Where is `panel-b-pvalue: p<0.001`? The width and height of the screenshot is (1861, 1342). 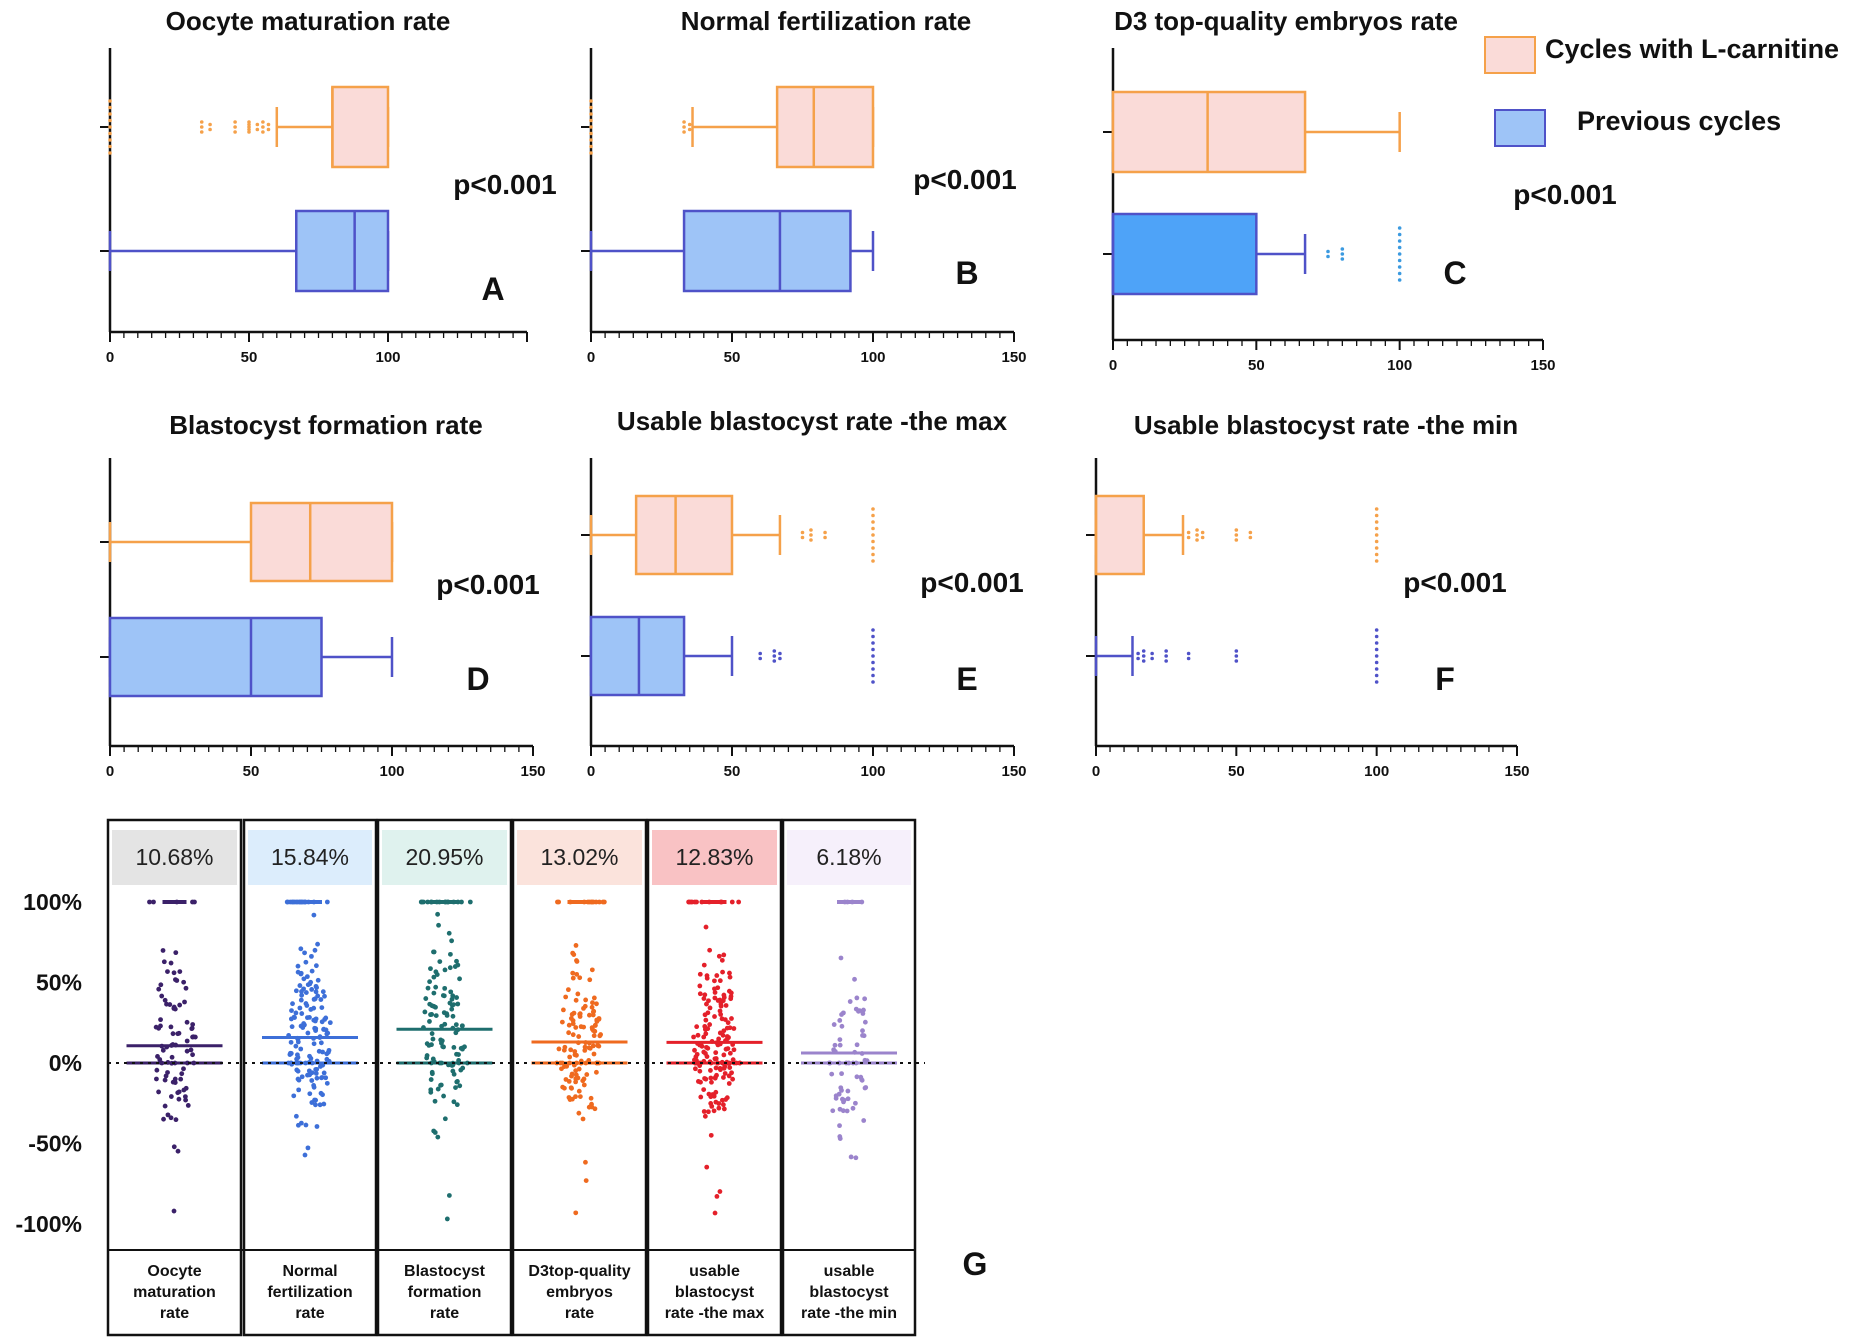 panel-b-pvalue: p<0.001 is located at coordinates (965, 179).